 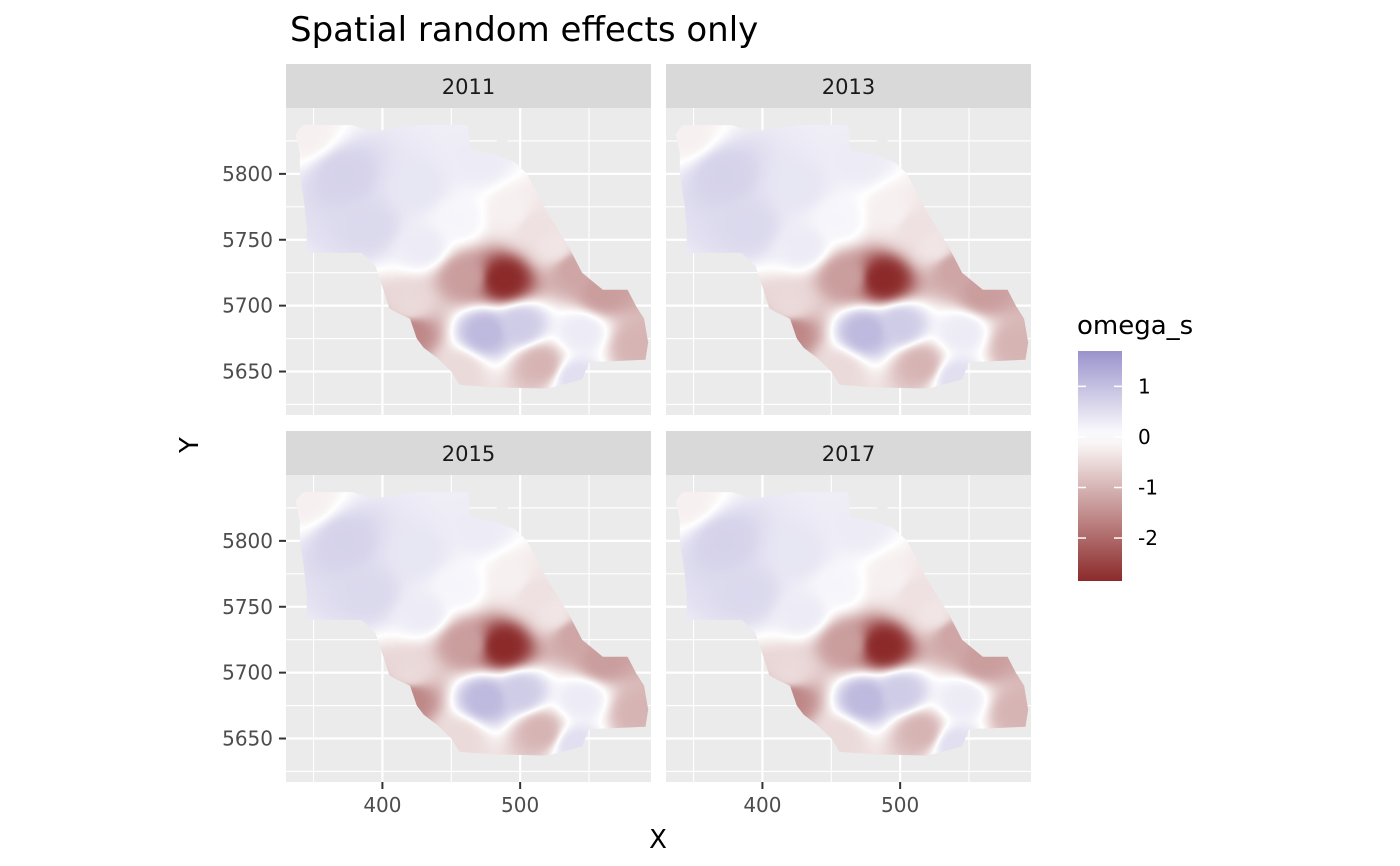 I want to click on legend-break-label: 1, so click(x=1144, y=386).